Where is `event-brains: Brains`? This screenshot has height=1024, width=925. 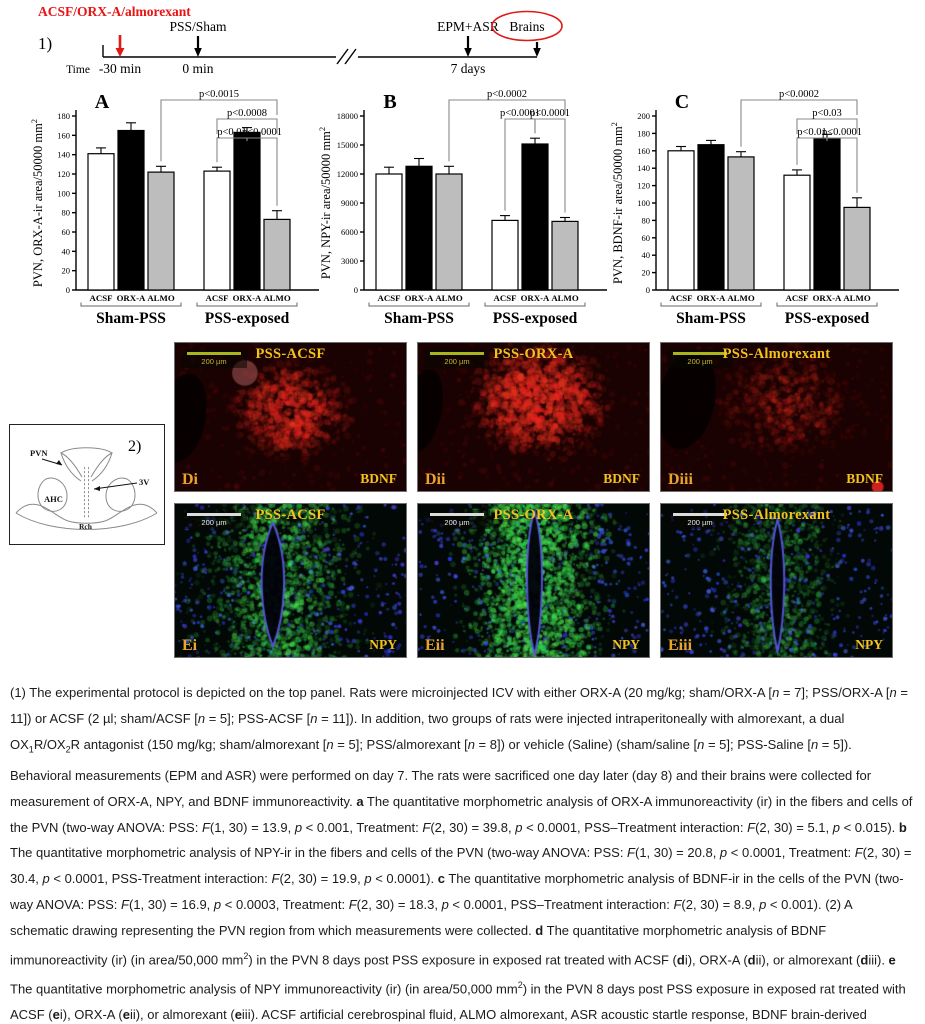
event-brains: Brains is located at coordinates (526, 26).